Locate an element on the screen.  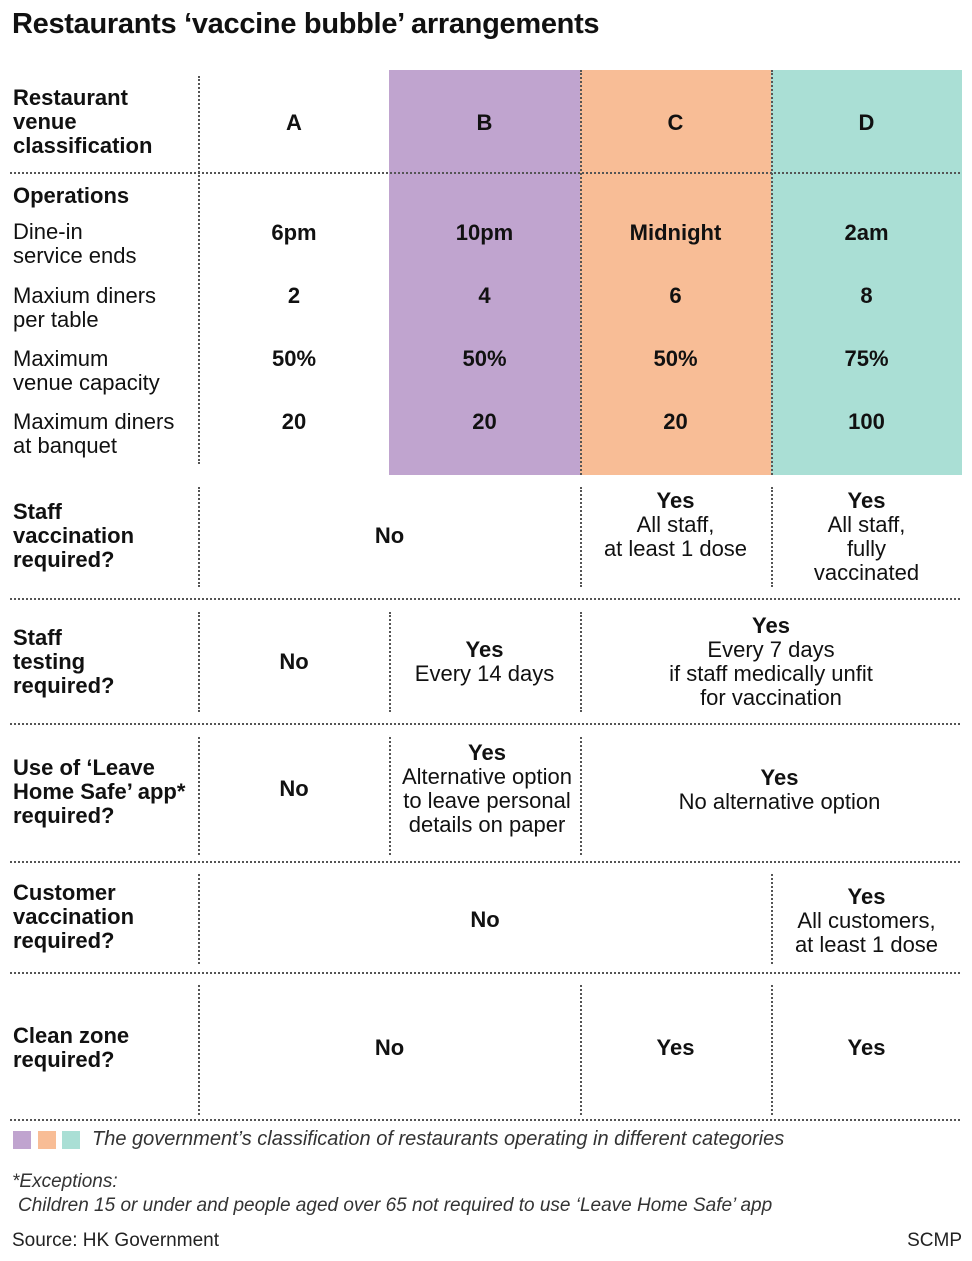
class-b-band is located at coordinates (484, 272).